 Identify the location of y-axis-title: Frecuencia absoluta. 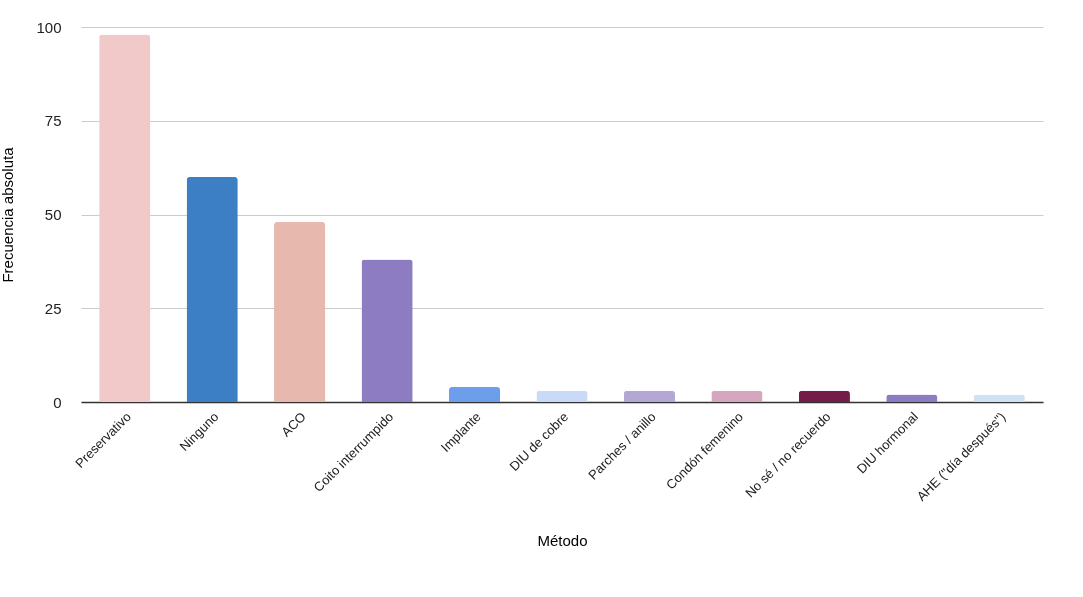
(8, 214).